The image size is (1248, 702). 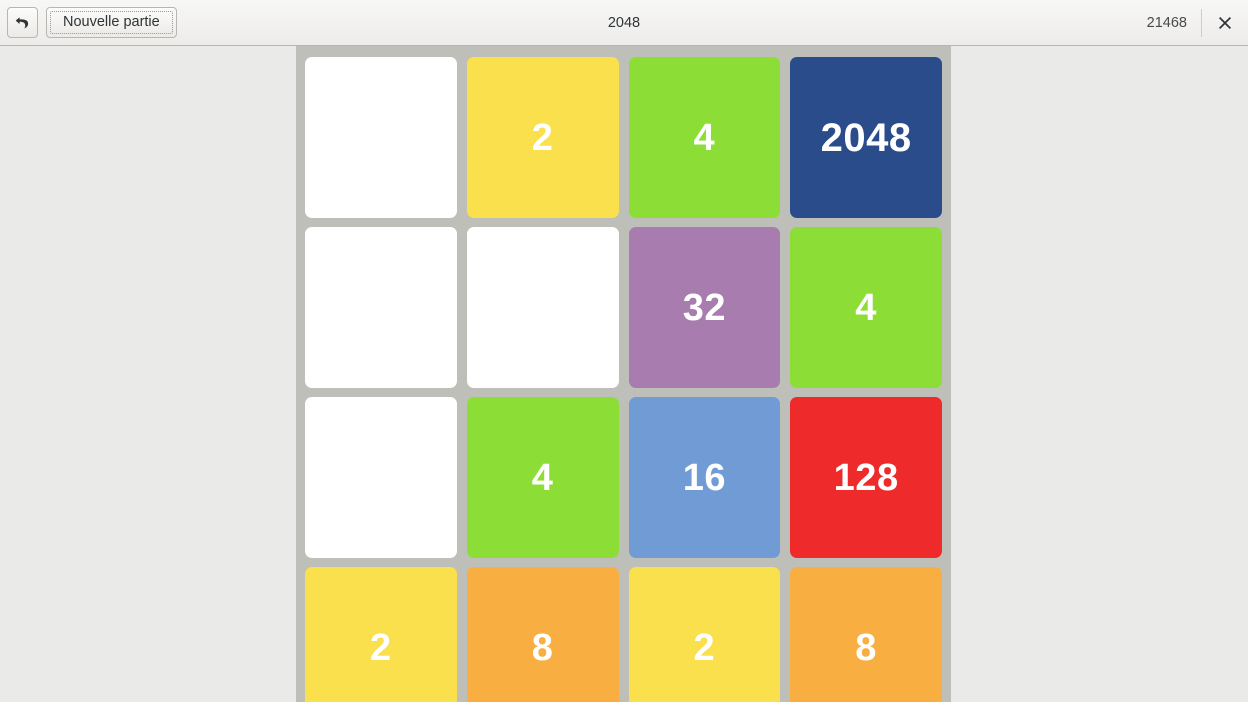 I want to click on tile-16-r3-c3: 16, so click(x=704, y=477).